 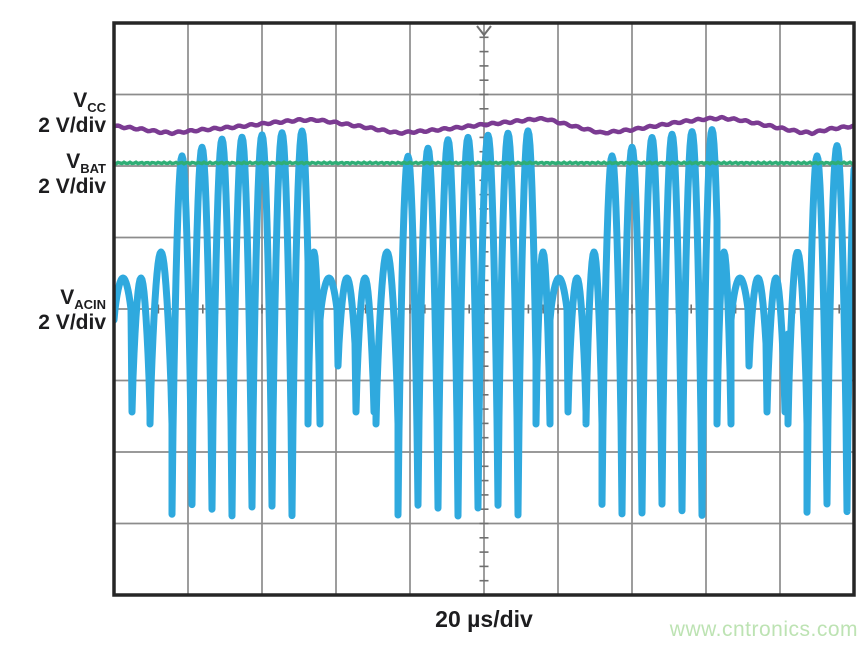 I want to click on vcc-name: VCC, so click(x=89, y=102).